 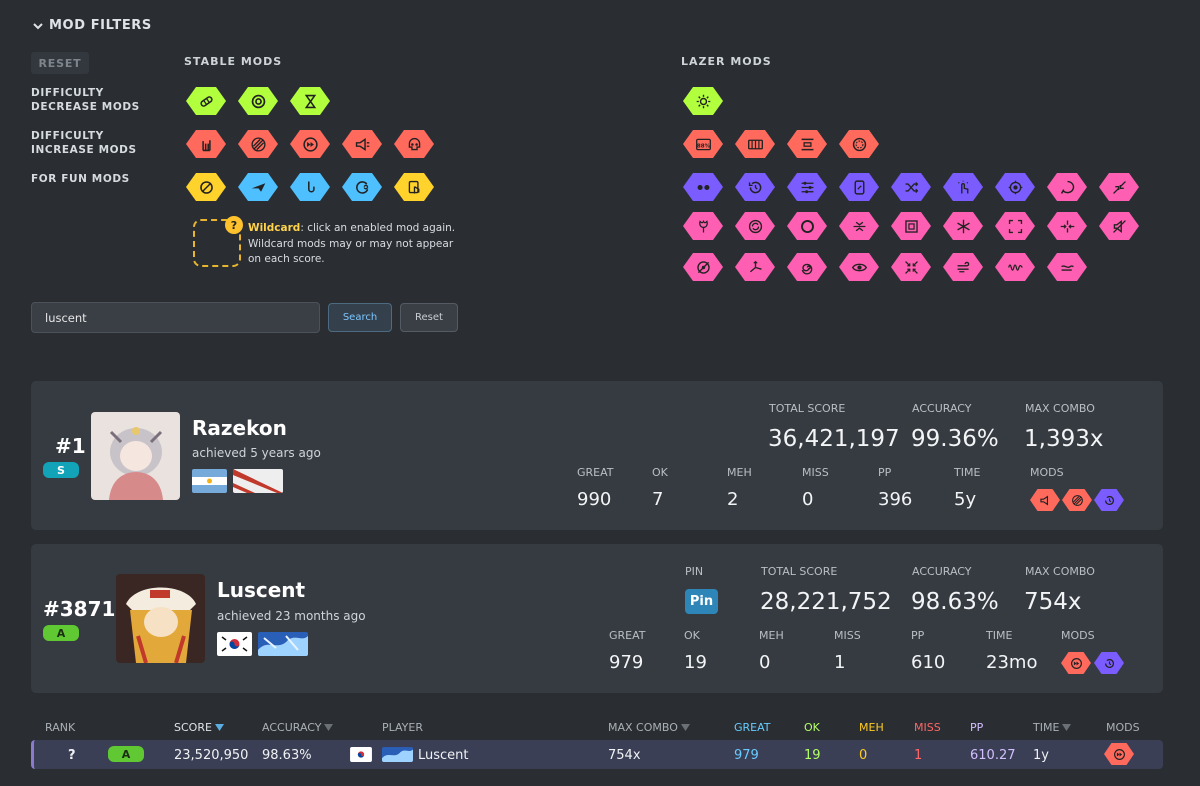 What do you see at coordinates (414, 144) in the screenshot?
I see `mod-flashlight` at bounding box center [414, 144].